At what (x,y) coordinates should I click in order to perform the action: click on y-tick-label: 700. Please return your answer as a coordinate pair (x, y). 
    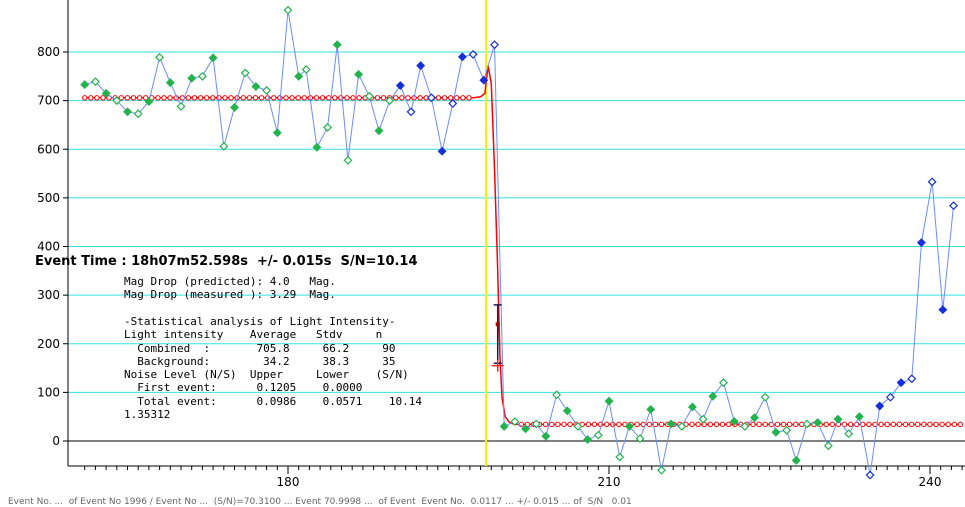
    Looking at the image, I should click on (48, 101).